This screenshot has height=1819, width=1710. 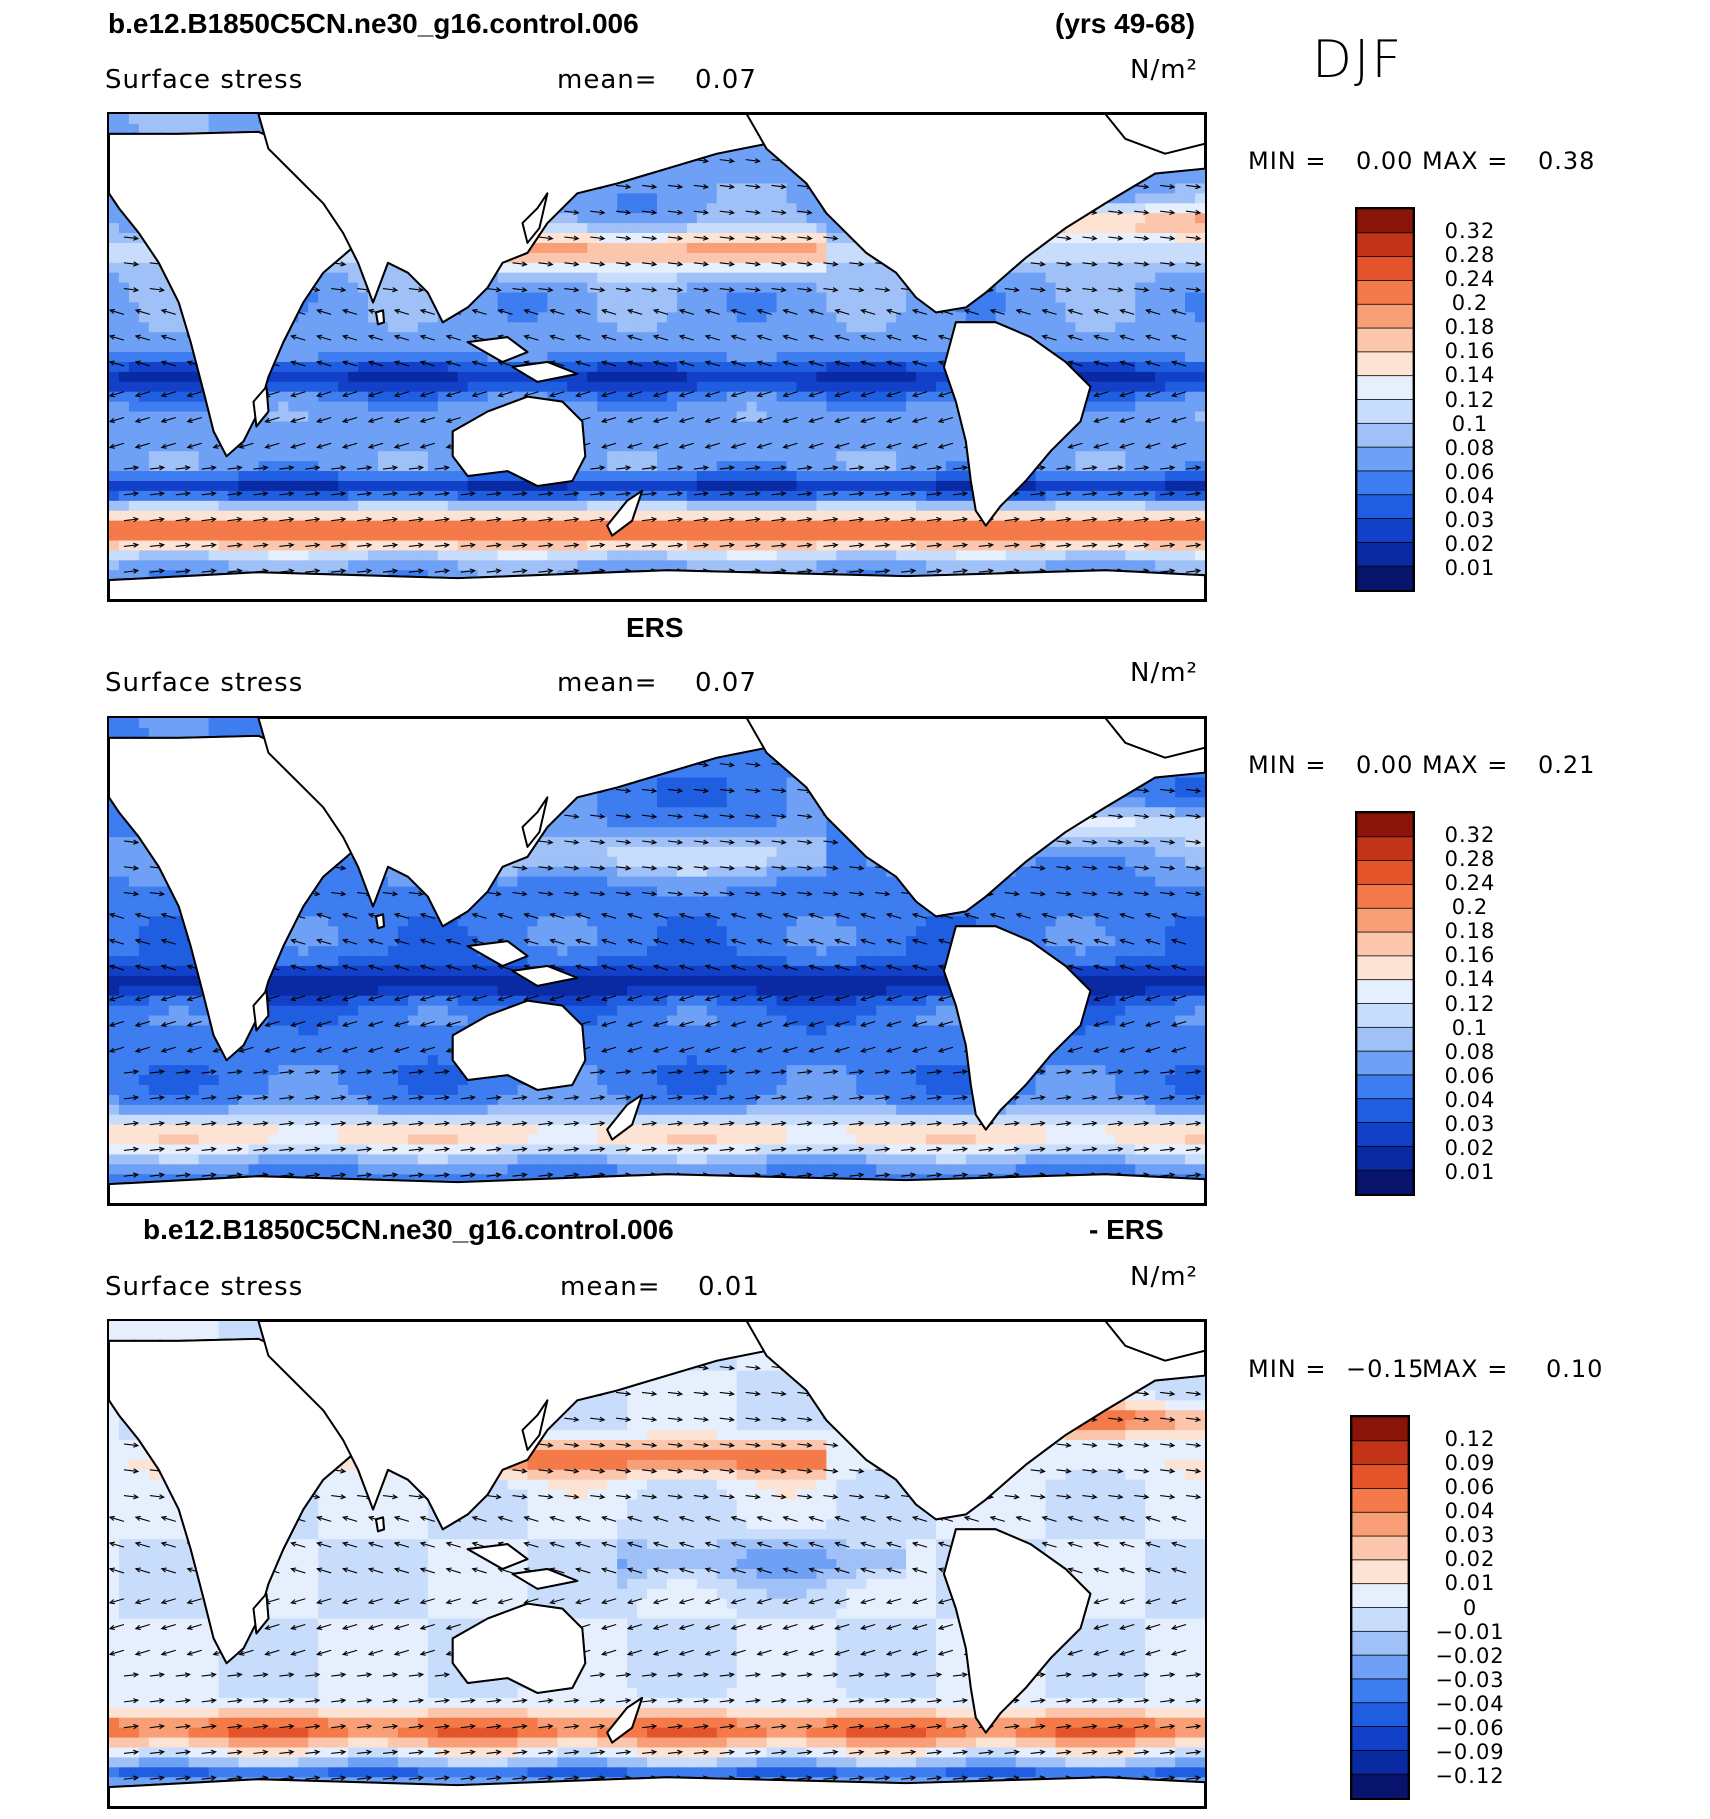 What do you see at coordinates (726, 683) in the screenshot?
I see `panel2-mean-value: 0.07` at bounding box center [726, 683].